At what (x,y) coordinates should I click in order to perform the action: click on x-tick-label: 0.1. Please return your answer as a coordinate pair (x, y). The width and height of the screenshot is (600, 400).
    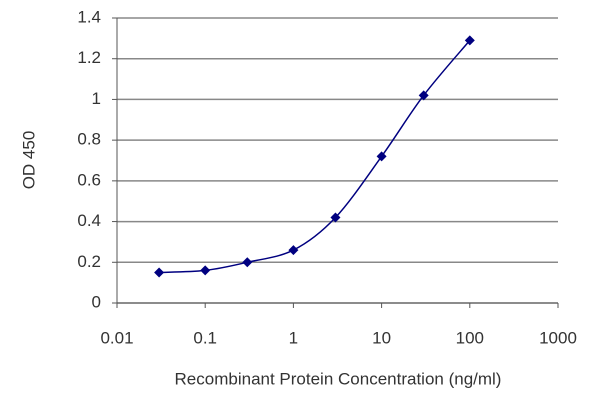
    Looking at the image, I should click on (205, 337).